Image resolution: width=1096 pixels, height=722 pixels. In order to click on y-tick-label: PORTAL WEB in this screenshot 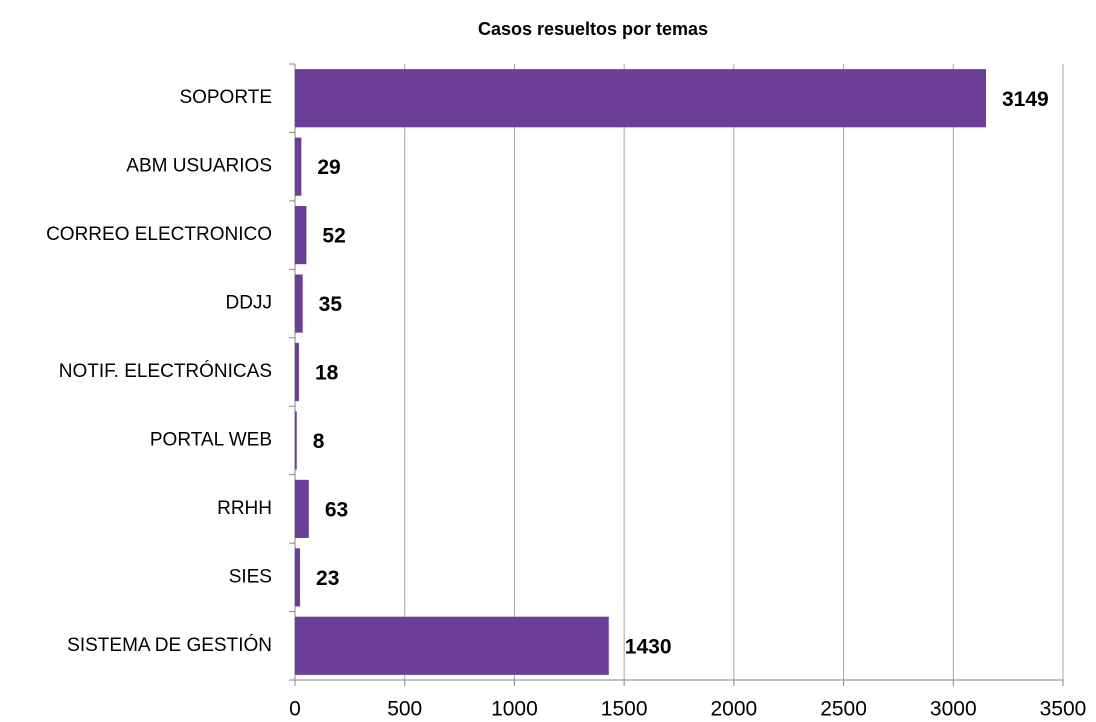, I will do `click(211, 439)`.